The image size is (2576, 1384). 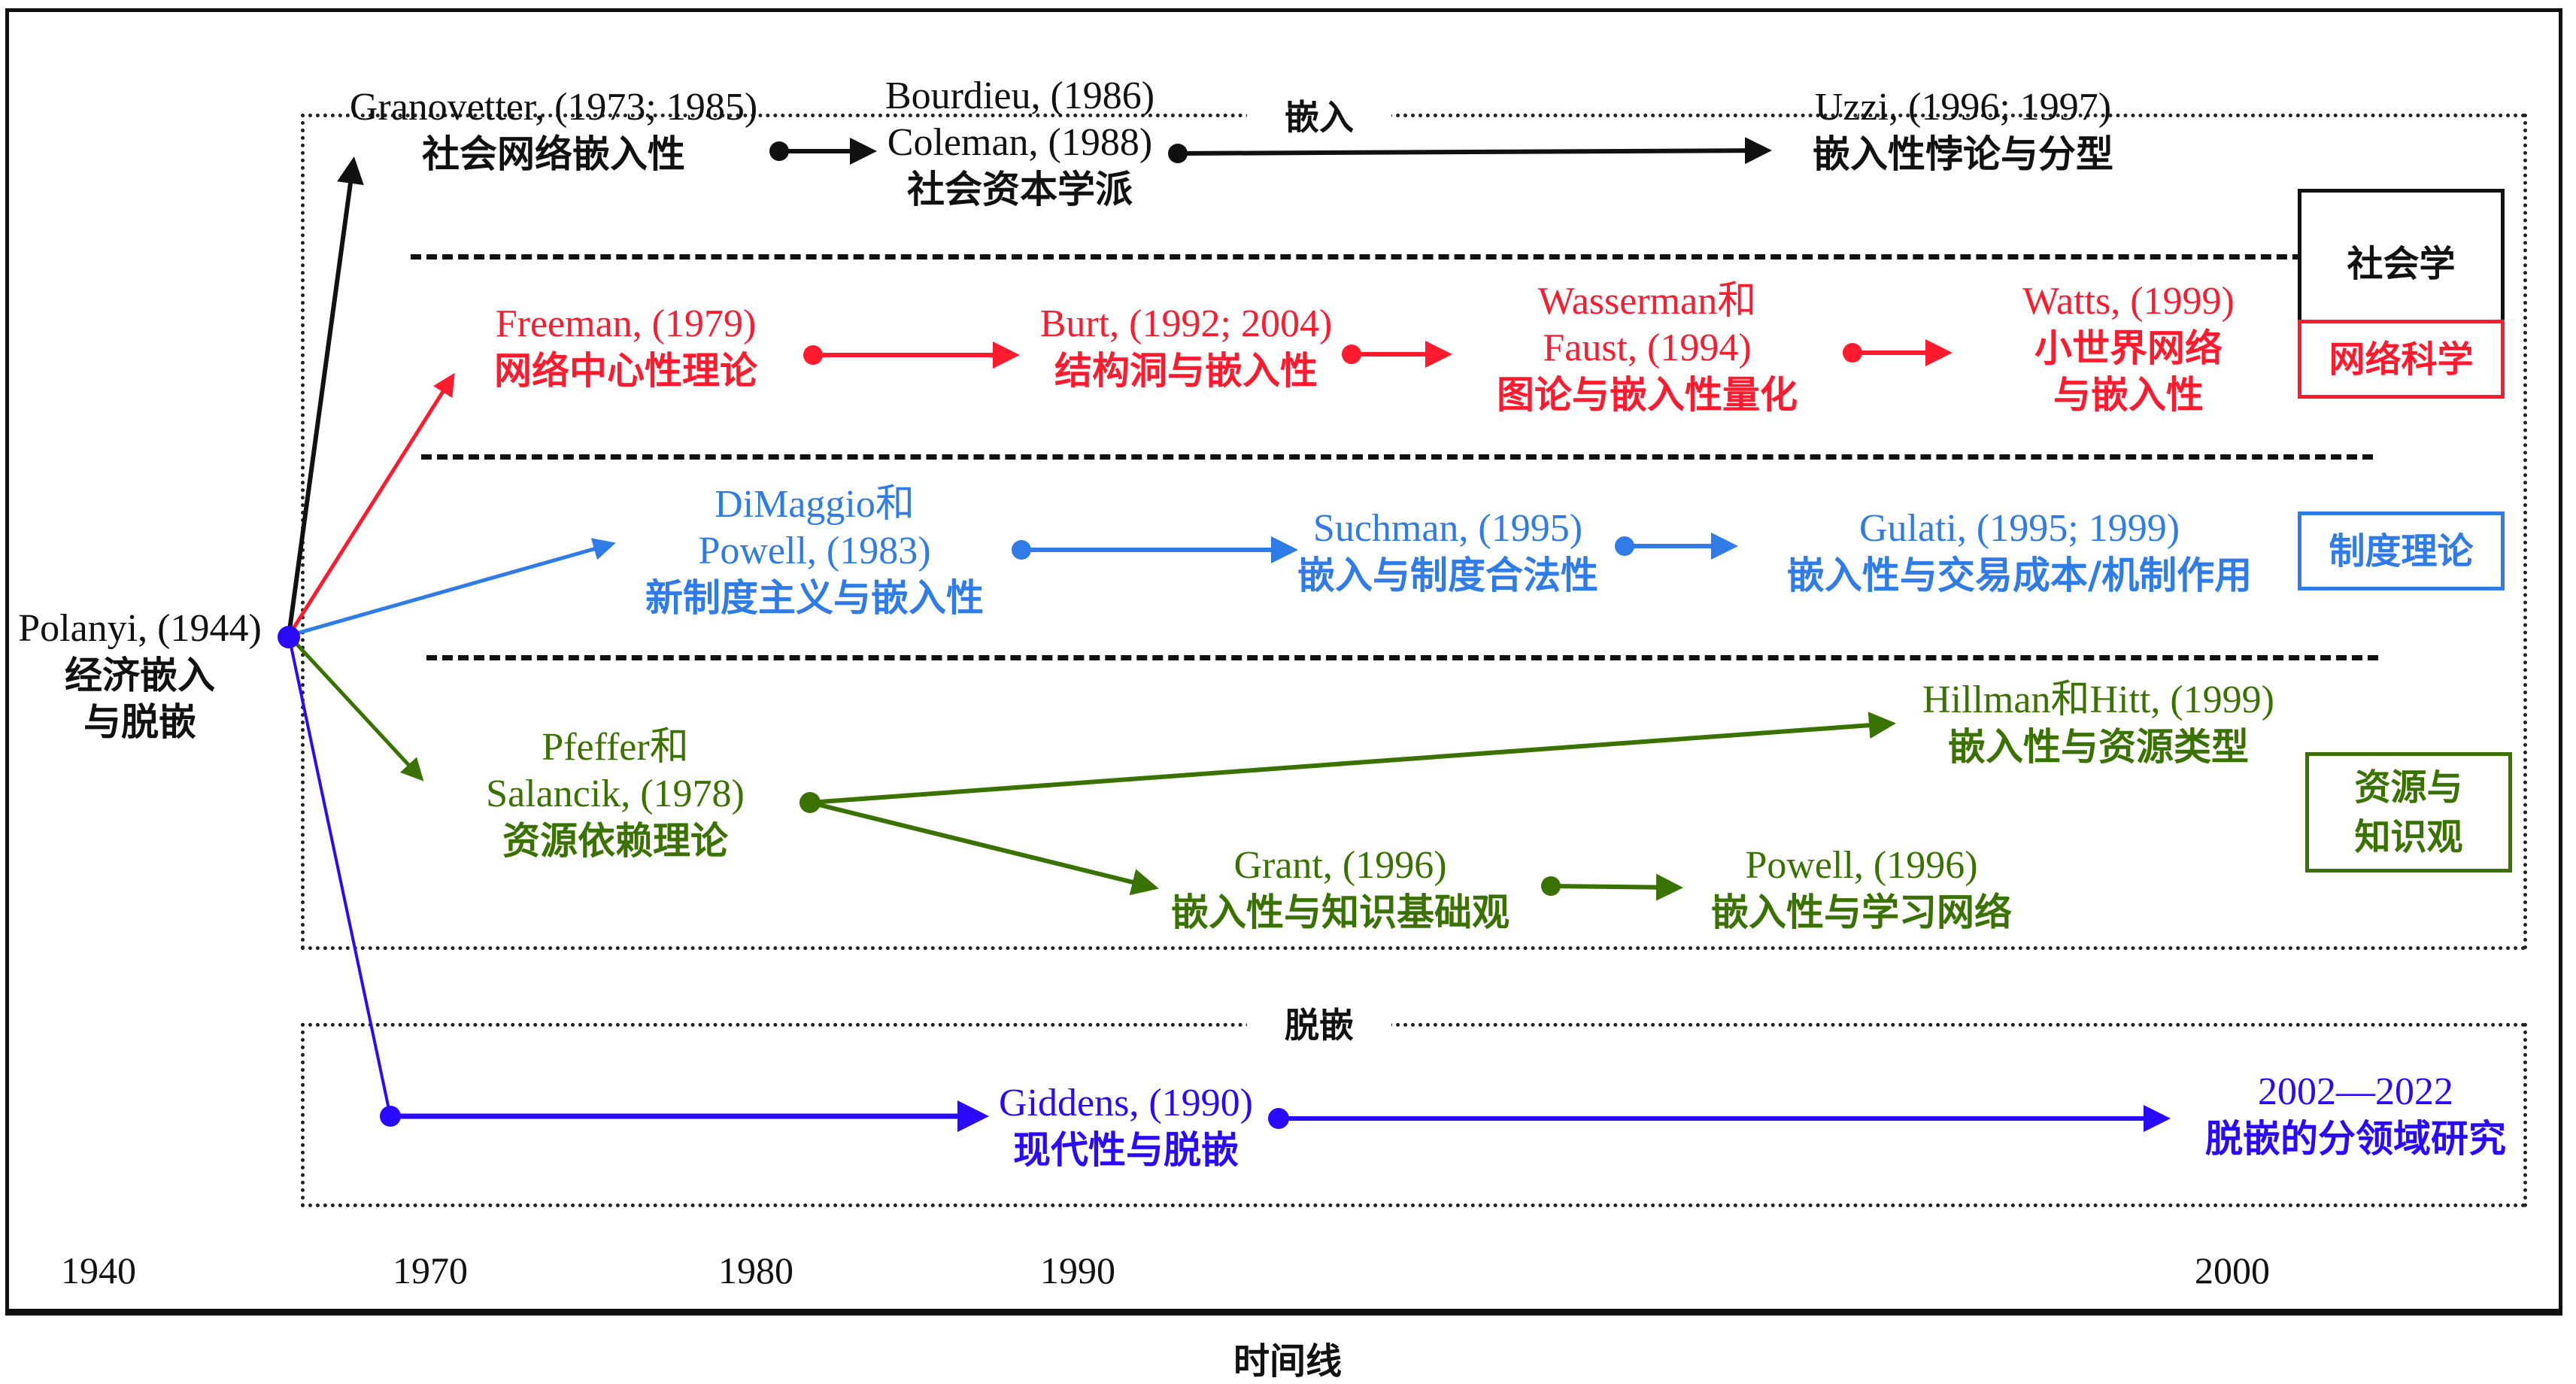 I want to click on node-watts: Watts, (1999) 小世界网络 与嵌入性, so click(x=2128, y=348).